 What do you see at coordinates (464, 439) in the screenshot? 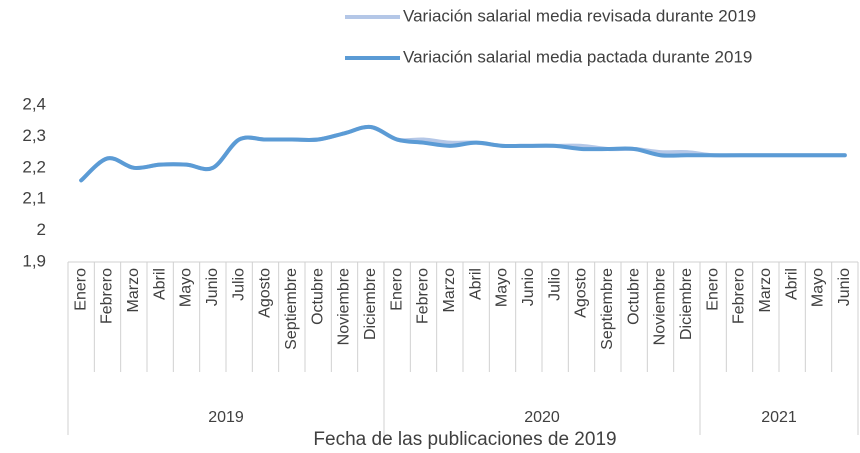
I see `x-axis-title: Fecha de las publicaciones de 2019` at bounding box center [464, 439].